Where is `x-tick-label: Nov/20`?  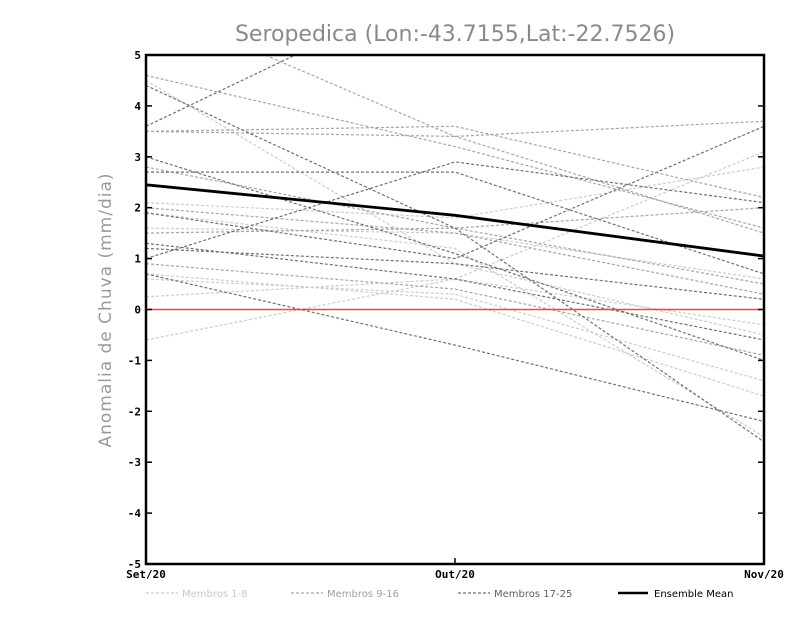
x-tick-label: Nov/20 is located at coordinates (764, 574).